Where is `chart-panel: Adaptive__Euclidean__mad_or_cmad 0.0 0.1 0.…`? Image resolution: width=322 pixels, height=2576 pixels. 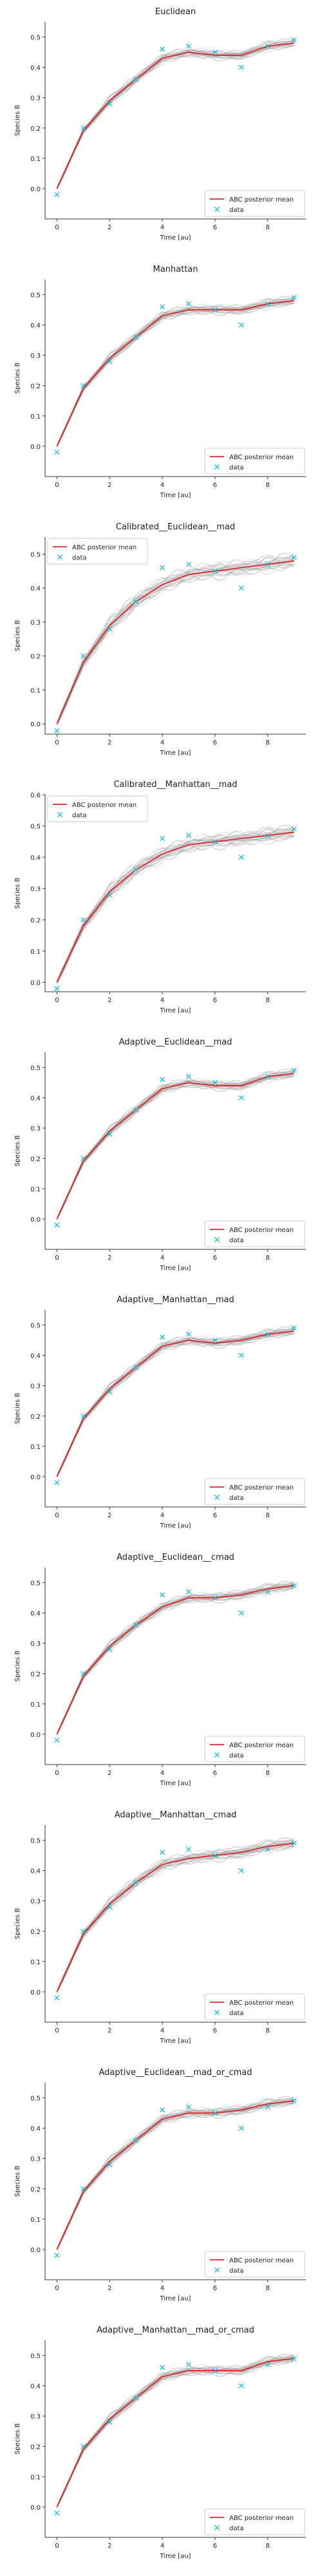 chart-panel: Adaptive__Euclidean__mad_or_cmad 0.0 0.1 0.… is located at coordinates (160, 2185).